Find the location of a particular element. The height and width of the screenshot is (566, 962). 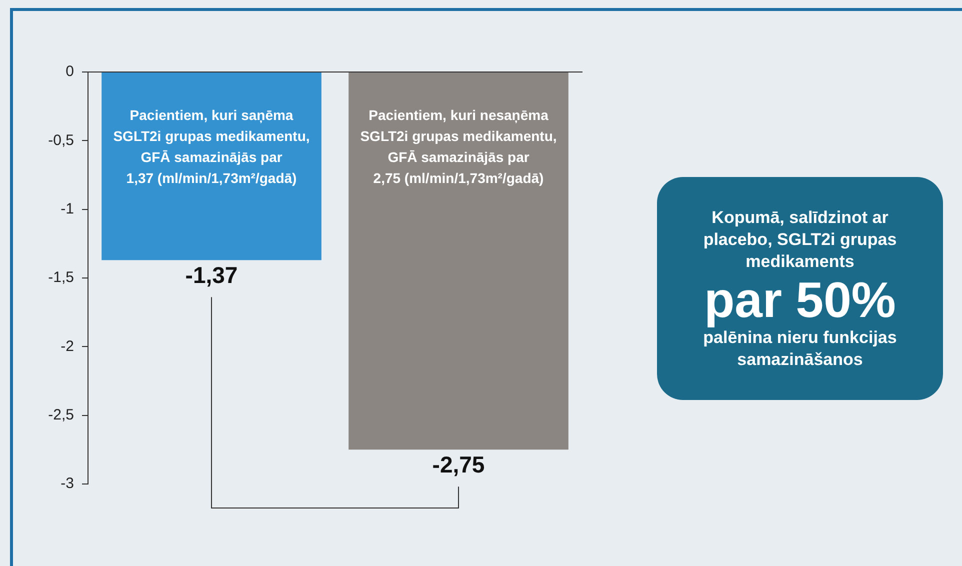

text: palēnina nieru funkcijas samazināšanos is located at coordinates (800, 349).